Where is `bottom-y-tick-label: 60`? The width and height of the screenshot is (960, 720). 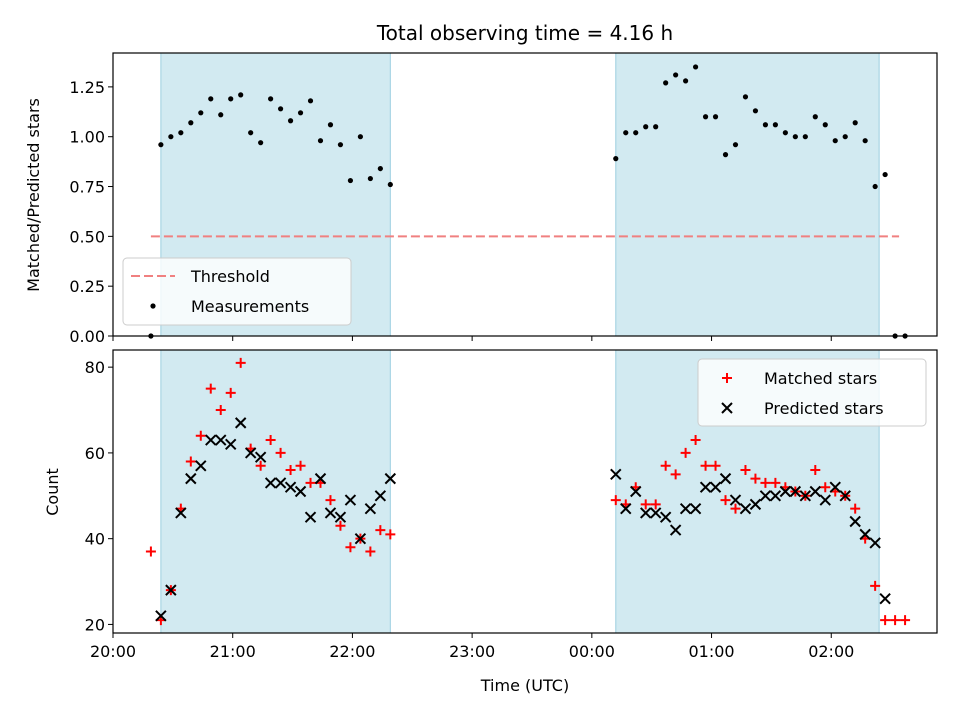
bottom-y-tick-label: 60 is located at coordinates (95, 453).